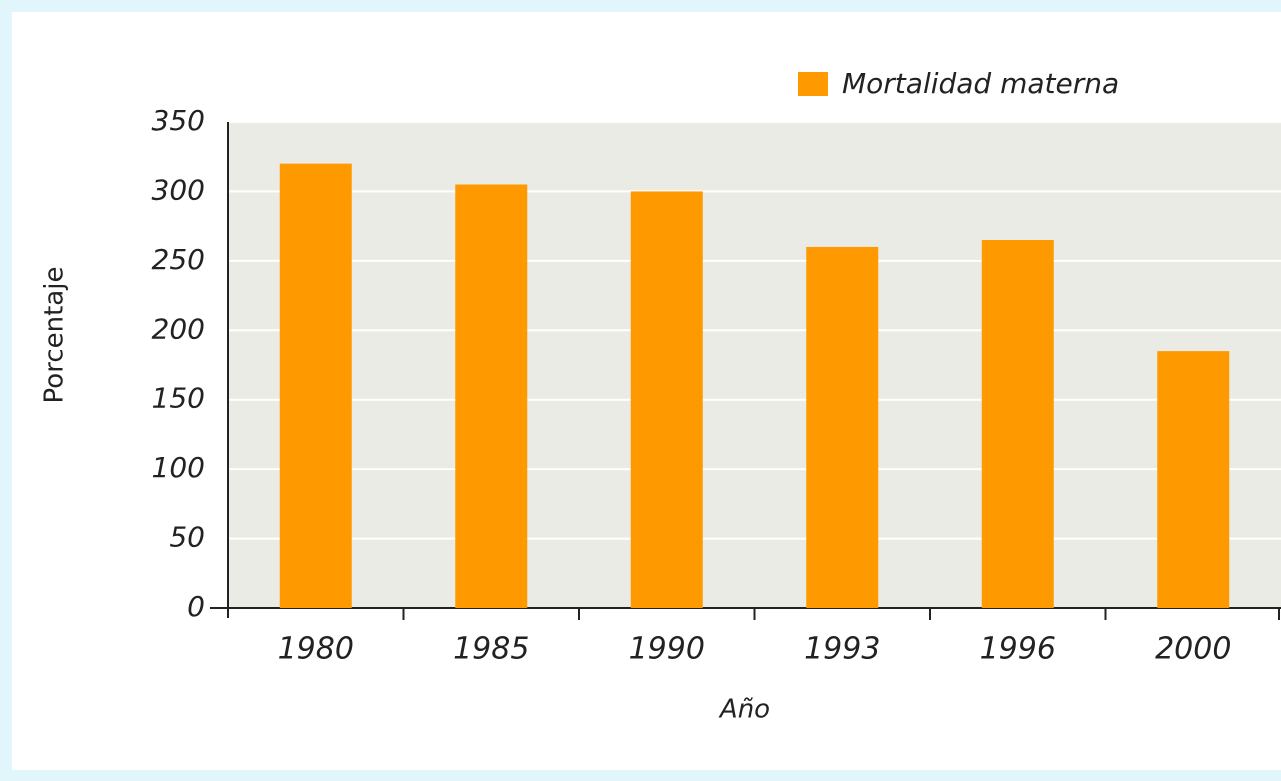  What do you see at coordinates (842, 649) in the screenshot?
I see `x-tick-label: 1993` at bounding box center [842, 649].